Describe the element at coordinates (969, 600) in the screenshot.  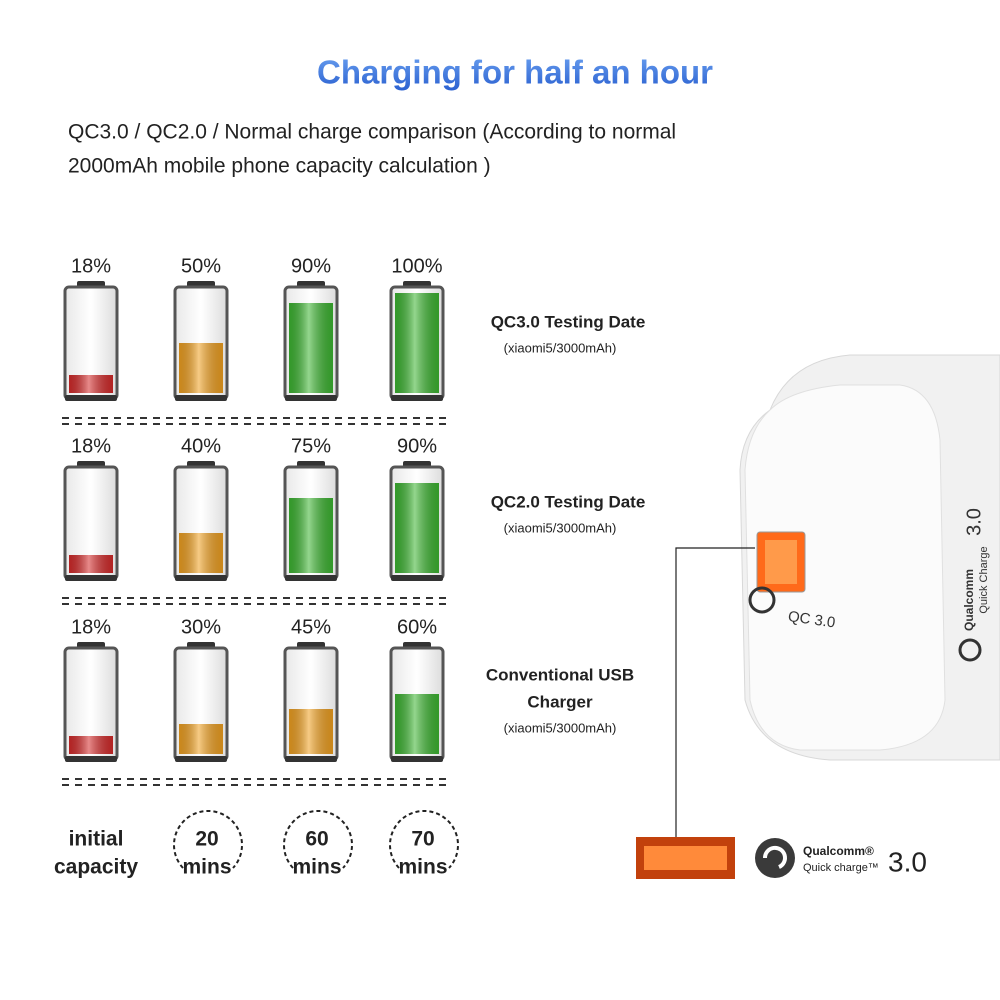
I see `side-brand: Qualcomm` at that location.